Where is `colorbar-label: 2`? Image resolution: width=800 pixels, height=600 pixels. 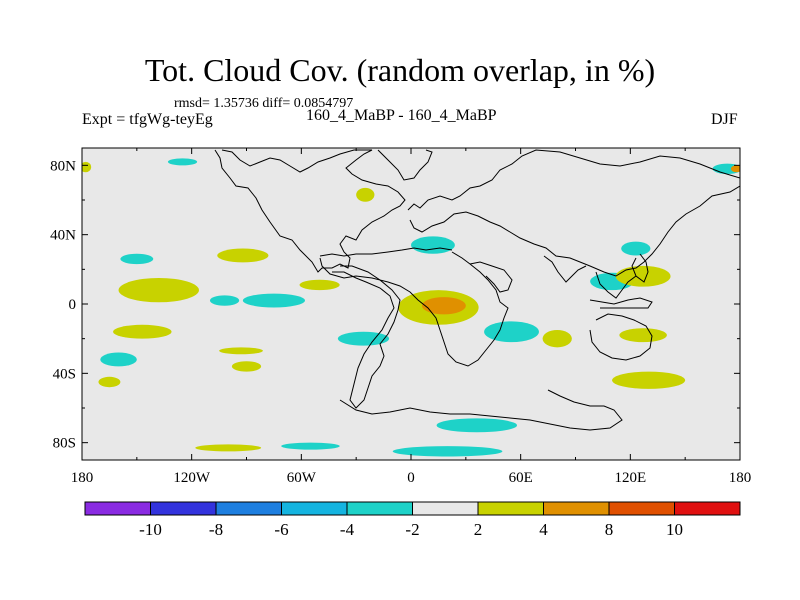
colorbar-label: 2 is located at coordinates (478, 529).